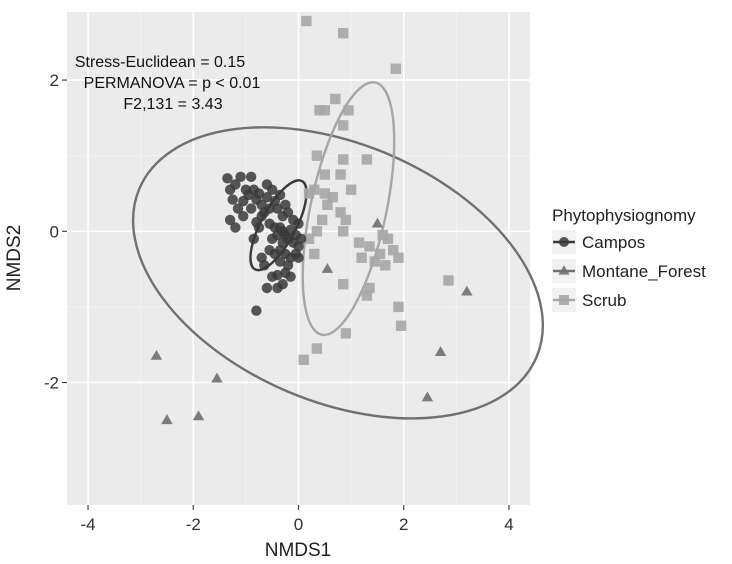 The image size is (732, 564). What do you see at coordinates (193, 524) in the screenshot?
I see `x-tick-label: -2` at bounding box center [193, 524].